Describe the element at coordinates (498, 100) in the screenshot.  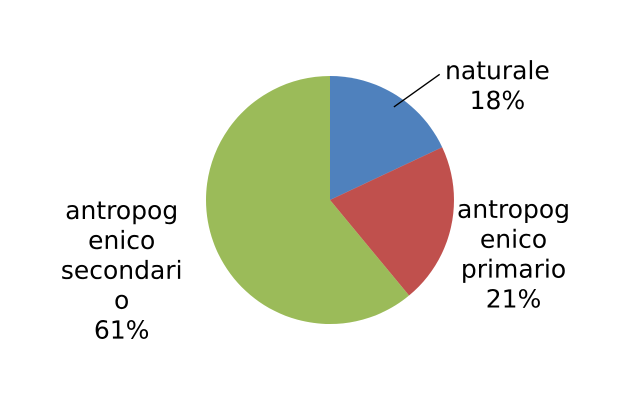
I see `data-label: 18%` at that location.